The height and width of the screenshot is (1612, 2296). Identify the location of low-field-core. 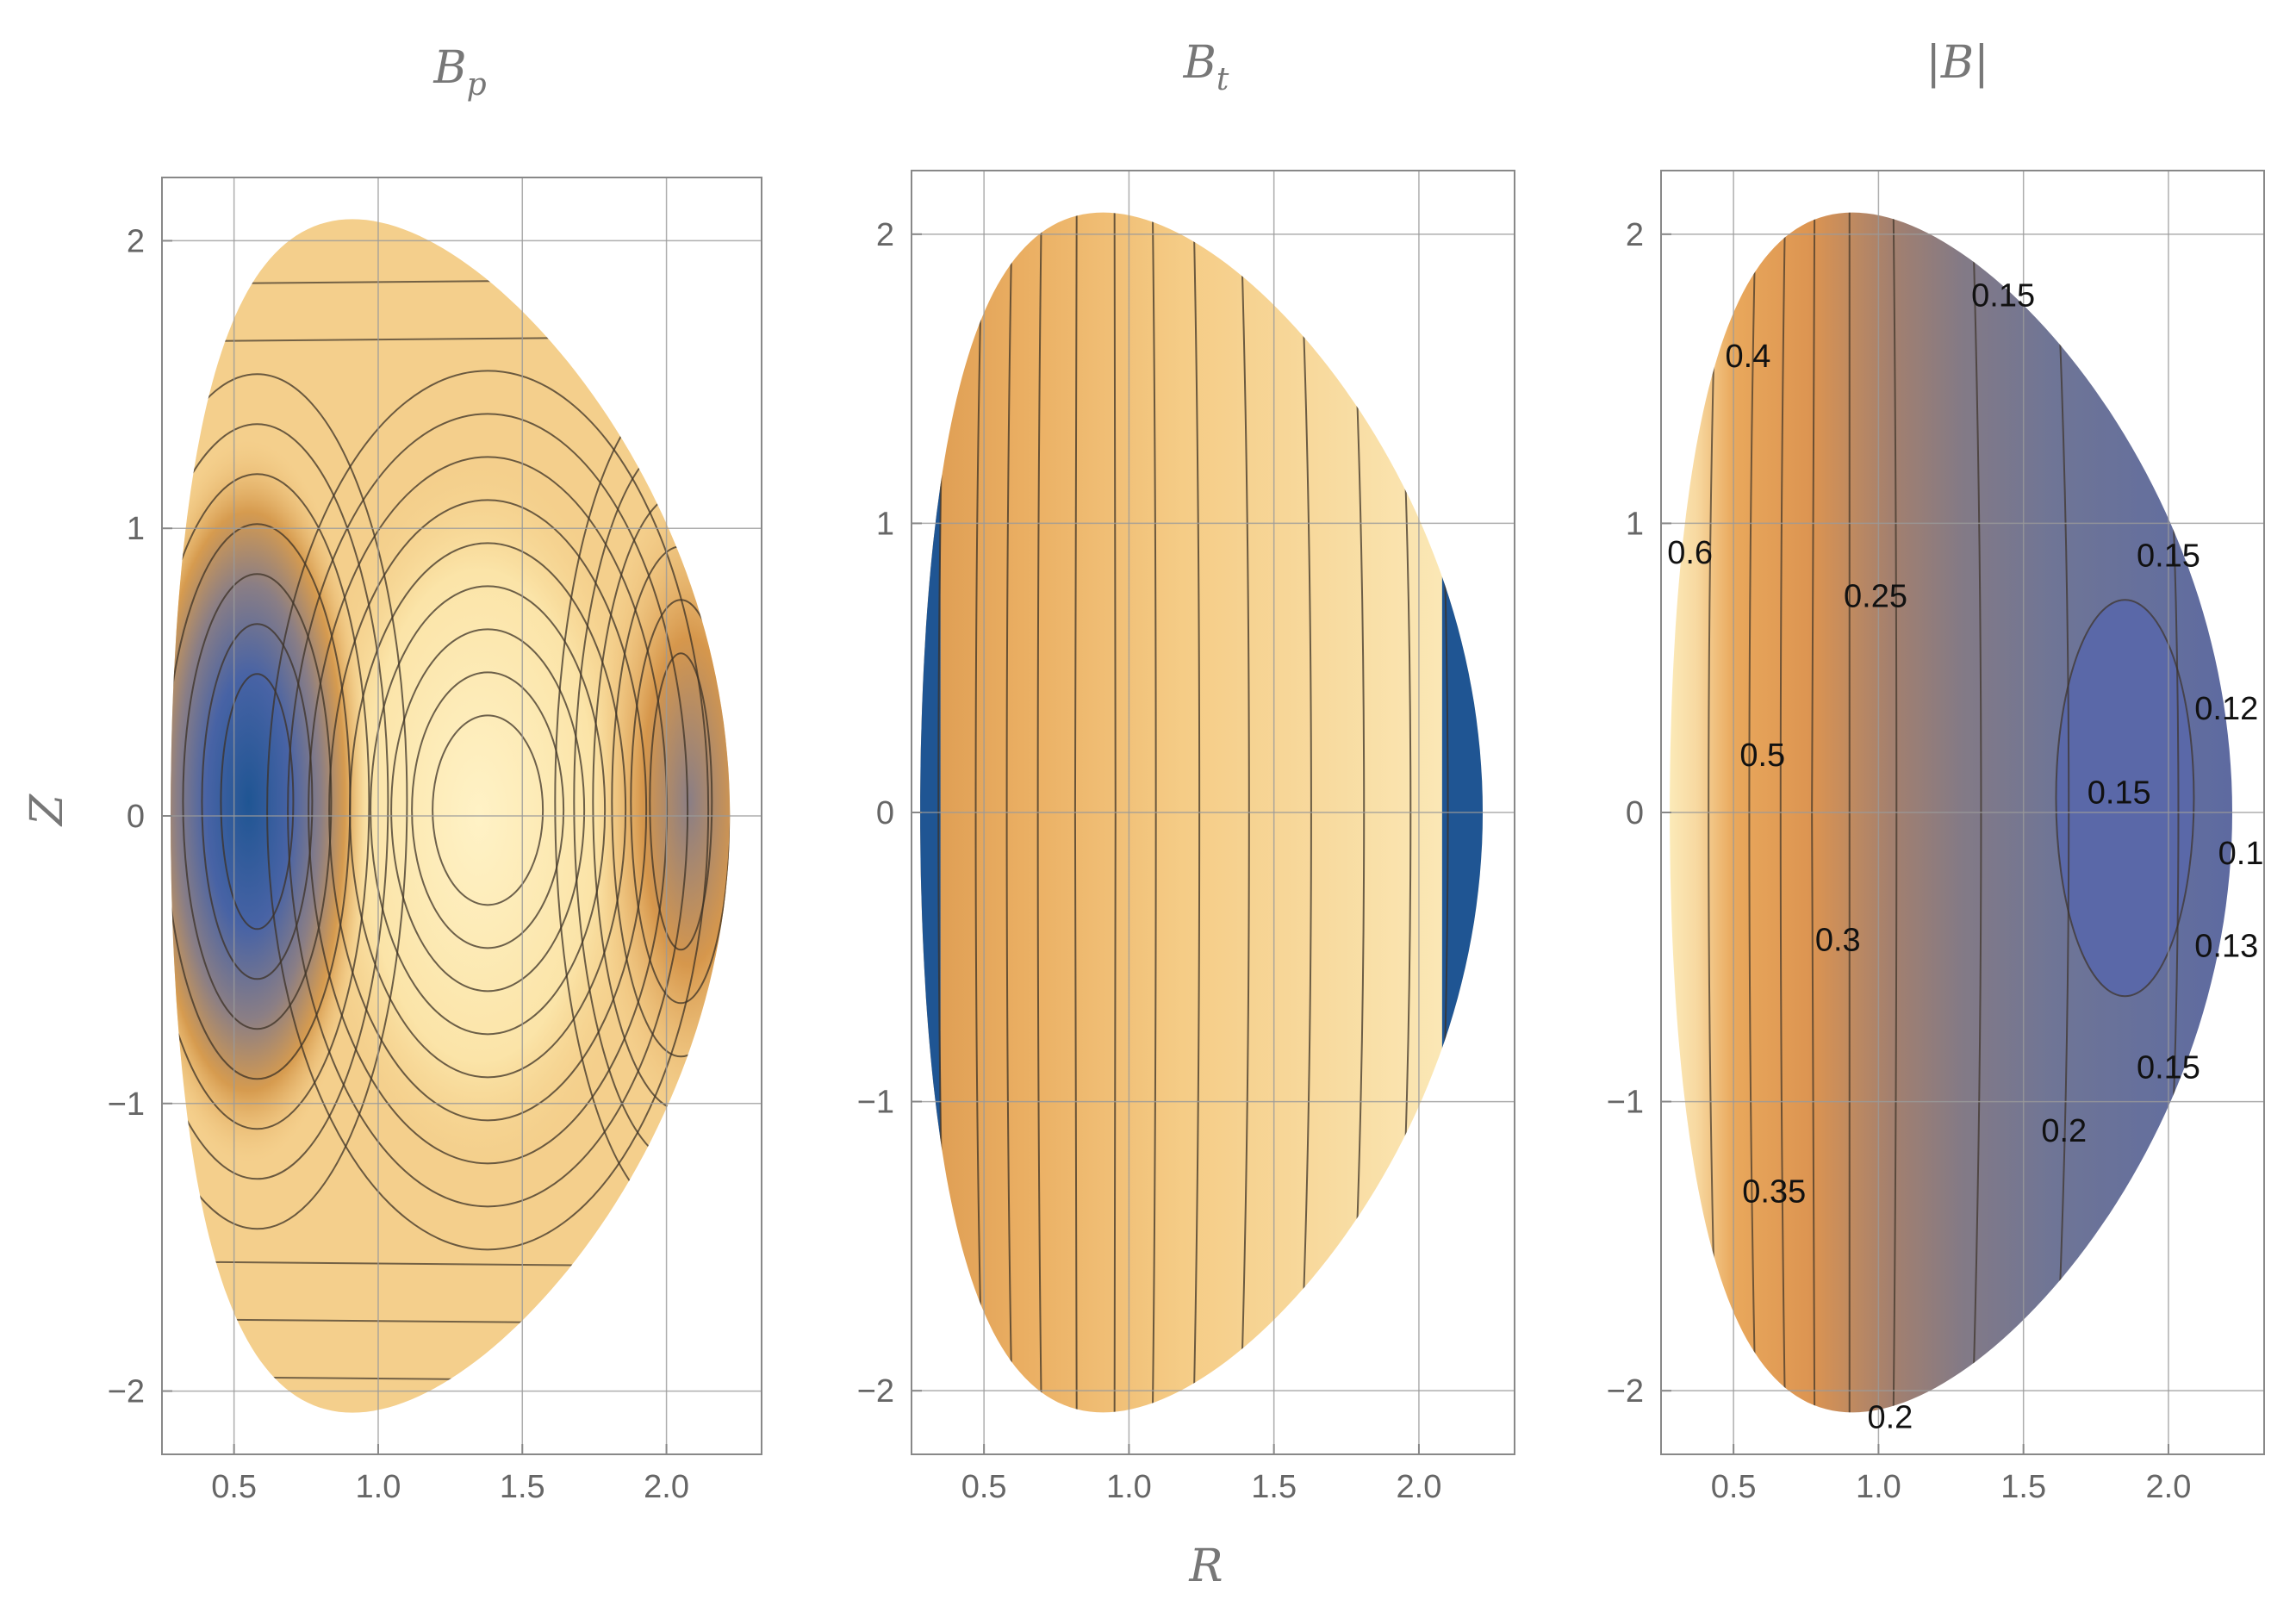
(2125, 798).